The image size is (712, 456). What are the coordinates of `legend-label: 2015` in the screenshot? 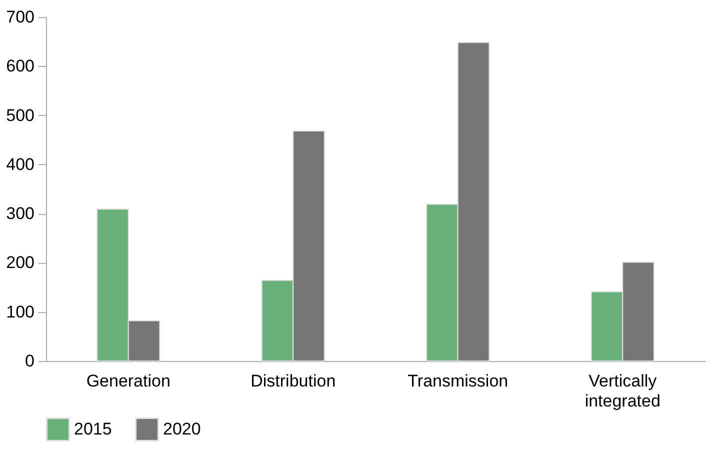 It's located at (93, 428).